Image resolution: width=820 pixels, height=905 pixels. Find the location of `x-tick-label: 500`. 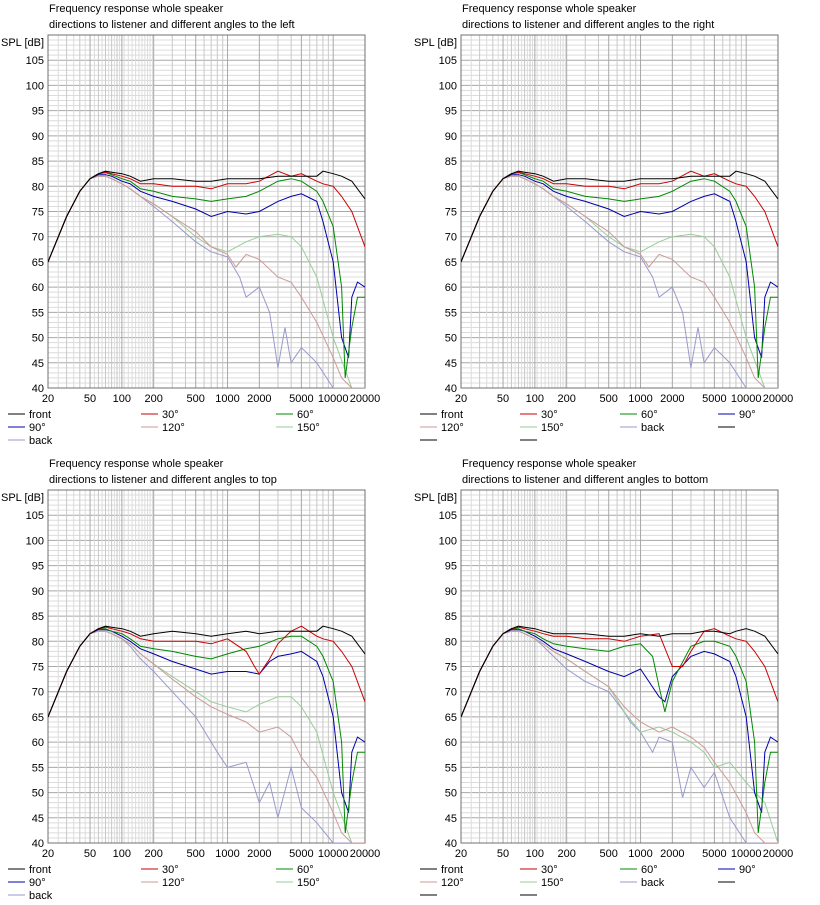

x-tick-label: 500 is located at coordinates (609, 399).